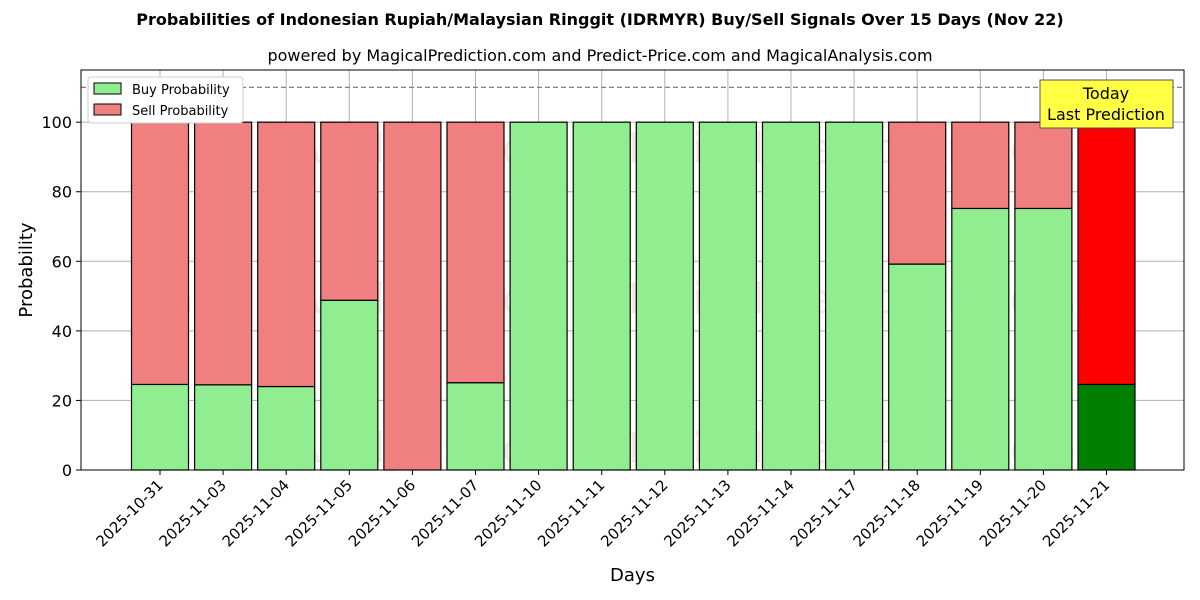 Image resolution: width=1200 pixels, height=600 pixels. I want to click on y-axis-label: Probability, so click(26, 269).